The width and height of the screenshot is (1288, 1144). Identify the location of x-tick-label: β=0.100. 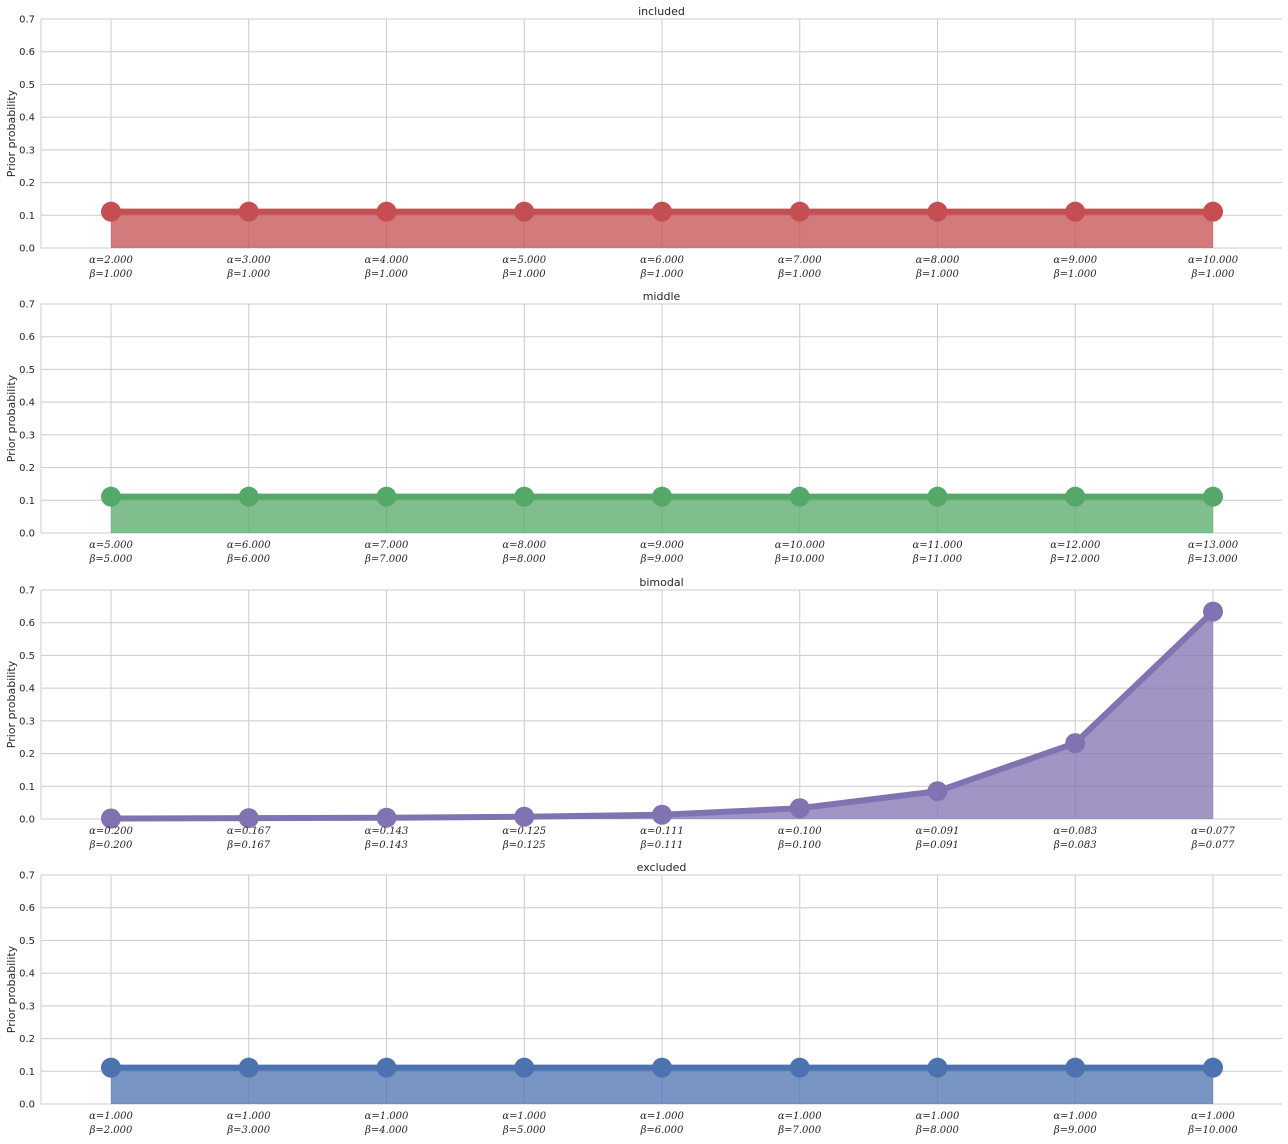
(799, 845).